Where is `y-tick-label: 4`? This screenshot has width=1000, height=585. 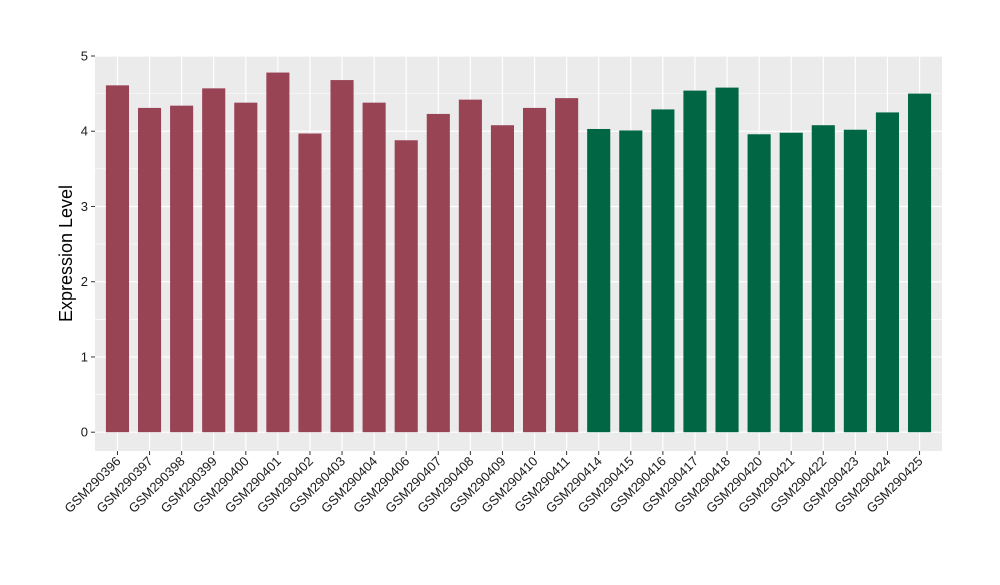
y-tick-label: 4 is located at coordinates (84, 131).